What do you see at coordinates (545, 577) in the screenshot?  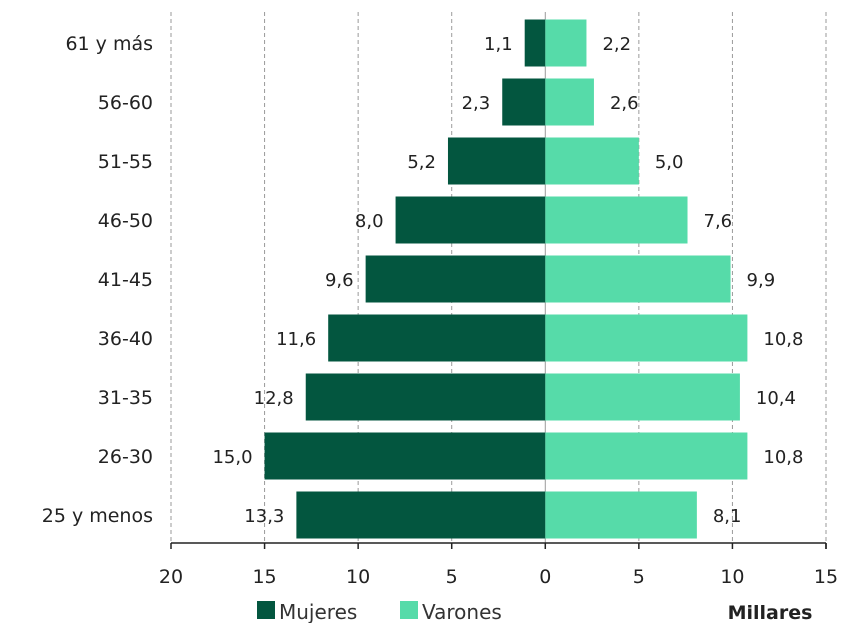 I see `x-tick-label: 0` at bounding box center [545, 577].